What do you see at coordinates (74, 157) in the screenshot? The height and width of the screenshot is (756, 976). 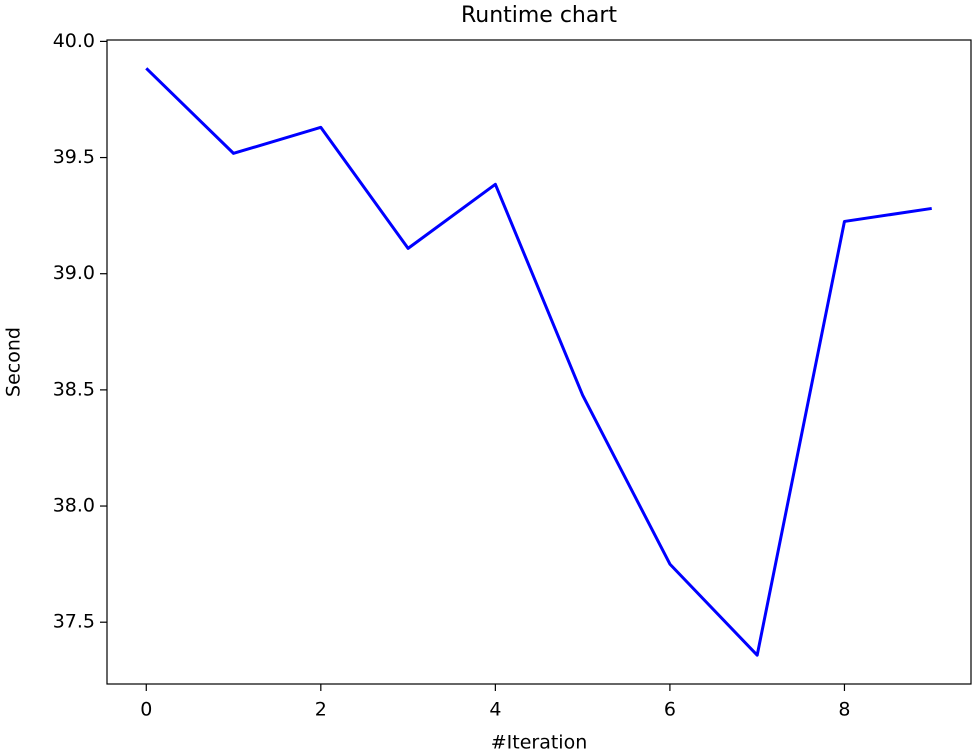 I see `y-tick-label: 39.5` at bounding box center [74, 157].